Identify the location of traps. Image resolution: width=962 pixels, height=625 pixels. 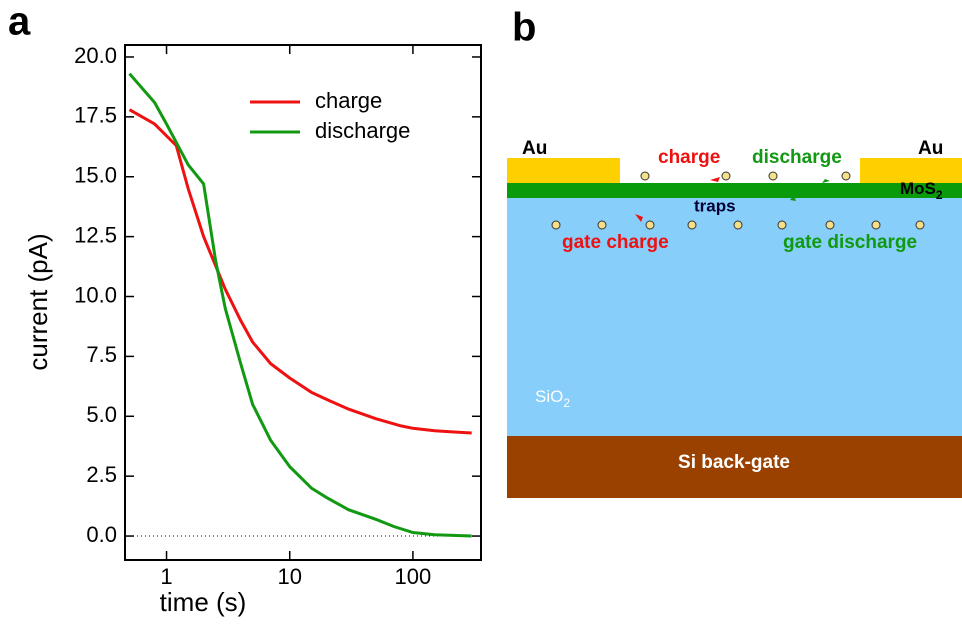
(738, 200).